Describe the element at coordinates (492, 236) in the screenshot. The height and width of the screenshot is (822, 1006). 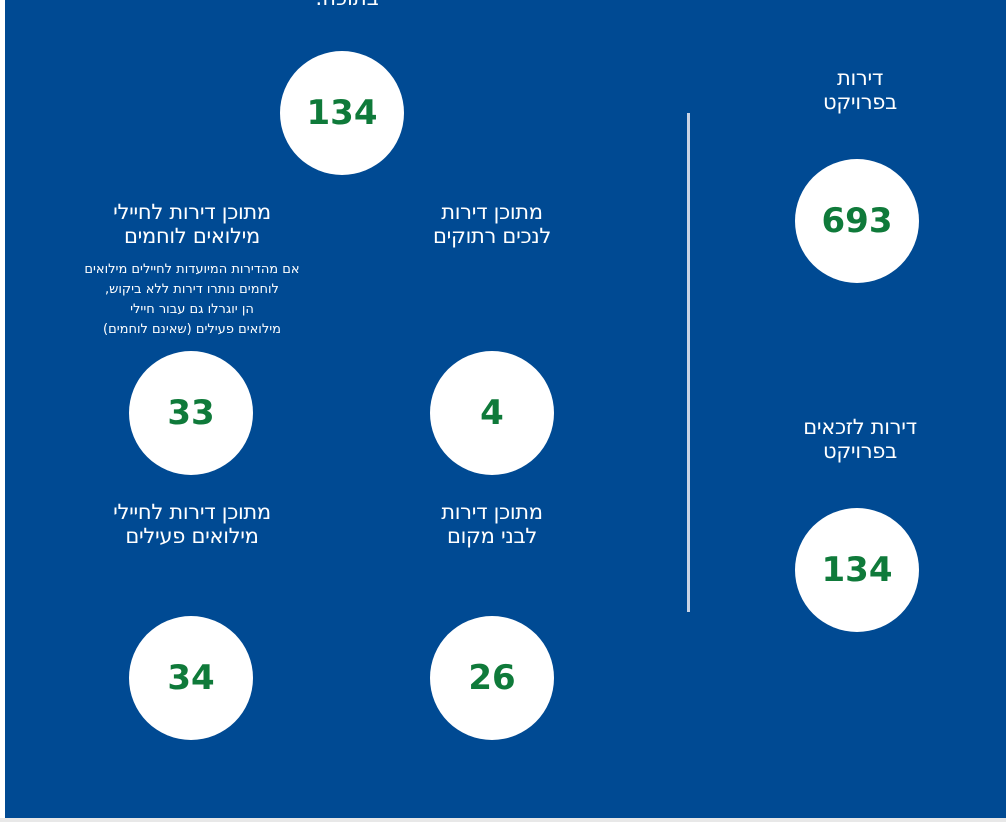
I see `disabled-label-line2: לנכים רתוקים` at that location.